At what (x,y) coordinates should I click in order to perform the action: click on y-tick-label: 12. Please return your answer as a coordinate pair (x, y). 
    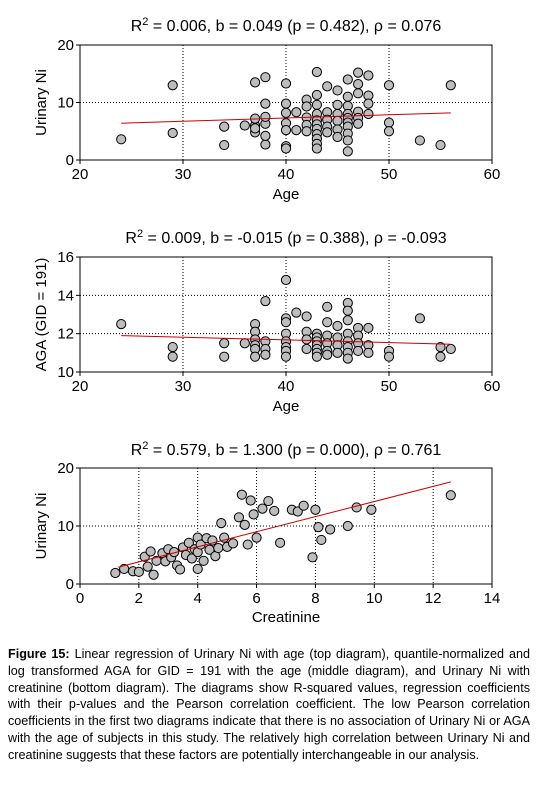
    Looking at the image, I should click on (65, 334).